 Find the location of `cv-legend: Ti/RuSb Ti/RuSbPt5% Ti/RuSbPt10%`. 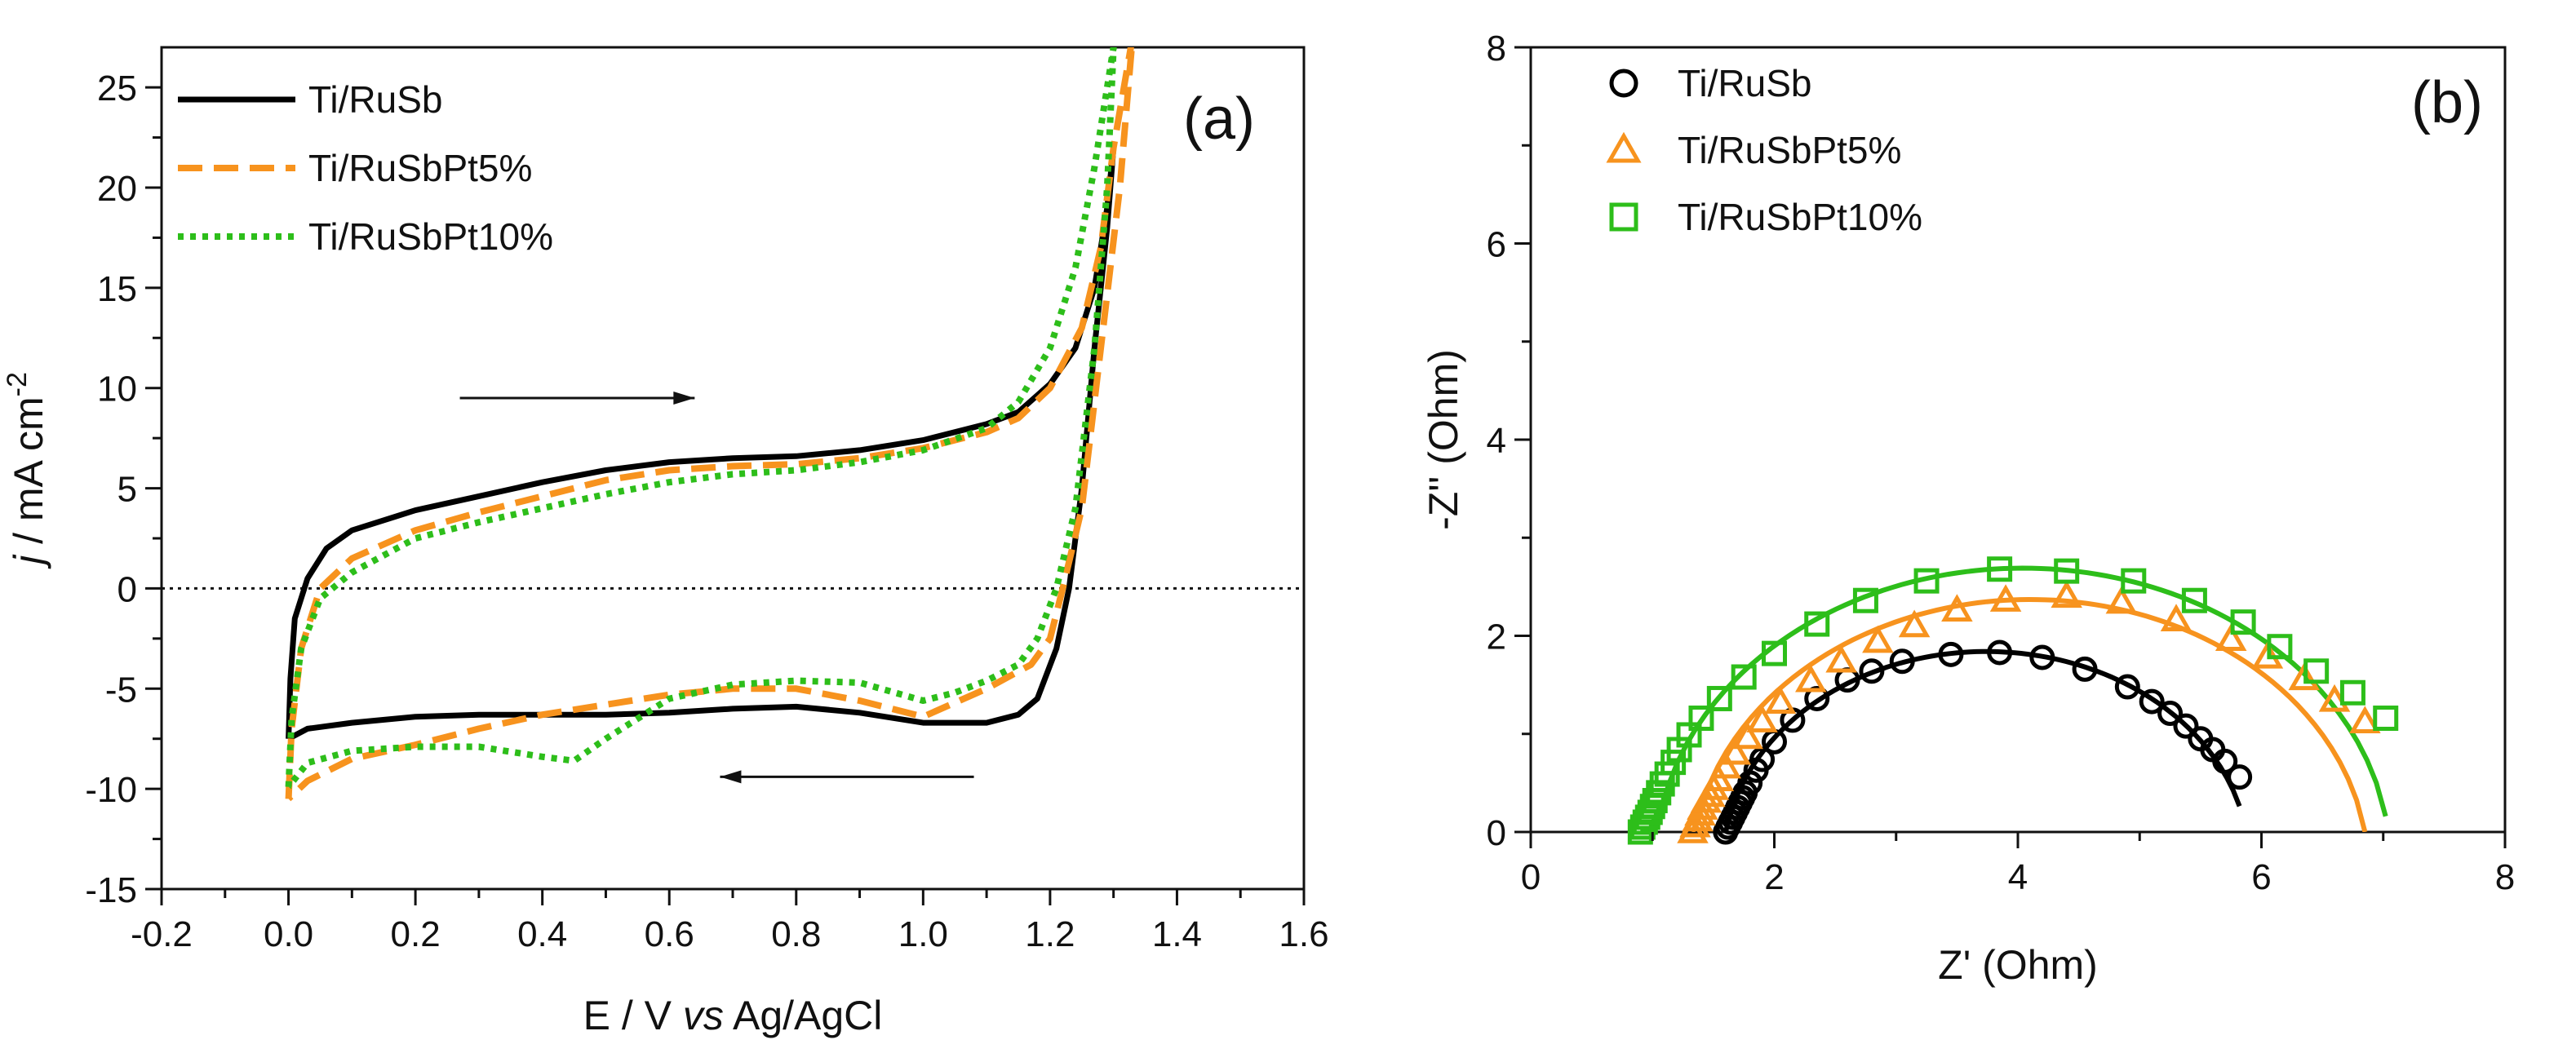

cv-legend: Ti/RuSb Ti/RuSbPt5% Ti/RuSbPt10% is located at coordinates (365, 168).